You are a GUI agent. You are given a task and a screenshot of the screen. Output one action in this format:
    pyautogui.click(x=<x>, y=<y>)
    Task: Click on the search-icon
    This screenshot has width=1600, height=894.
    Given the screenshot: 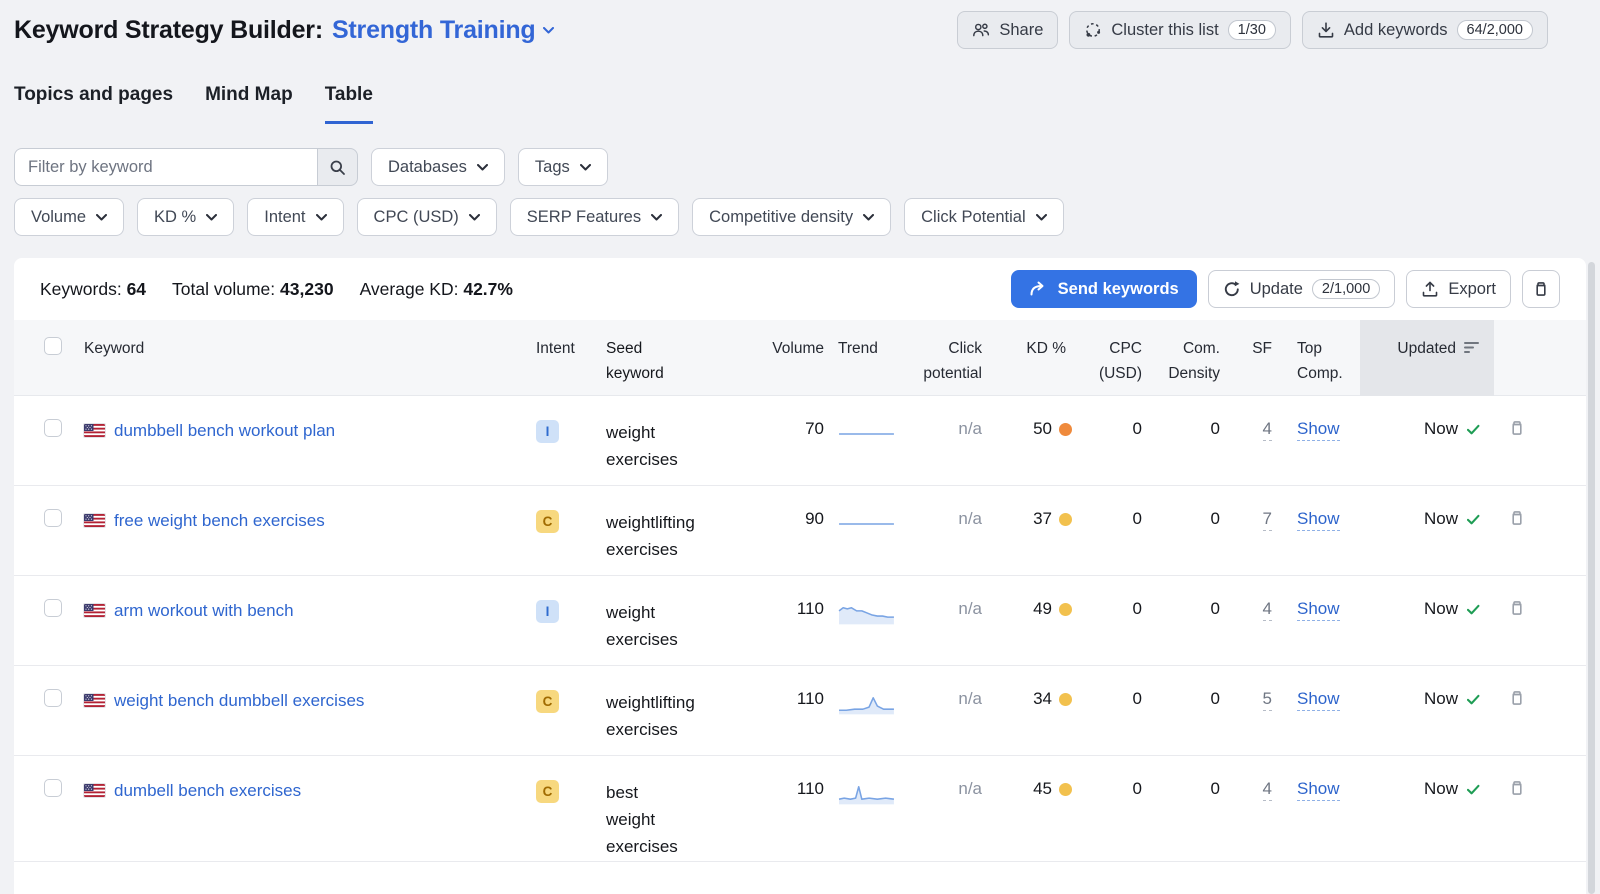 What is the action you would take?
    pyautogui.click(x=337, y=167)
    